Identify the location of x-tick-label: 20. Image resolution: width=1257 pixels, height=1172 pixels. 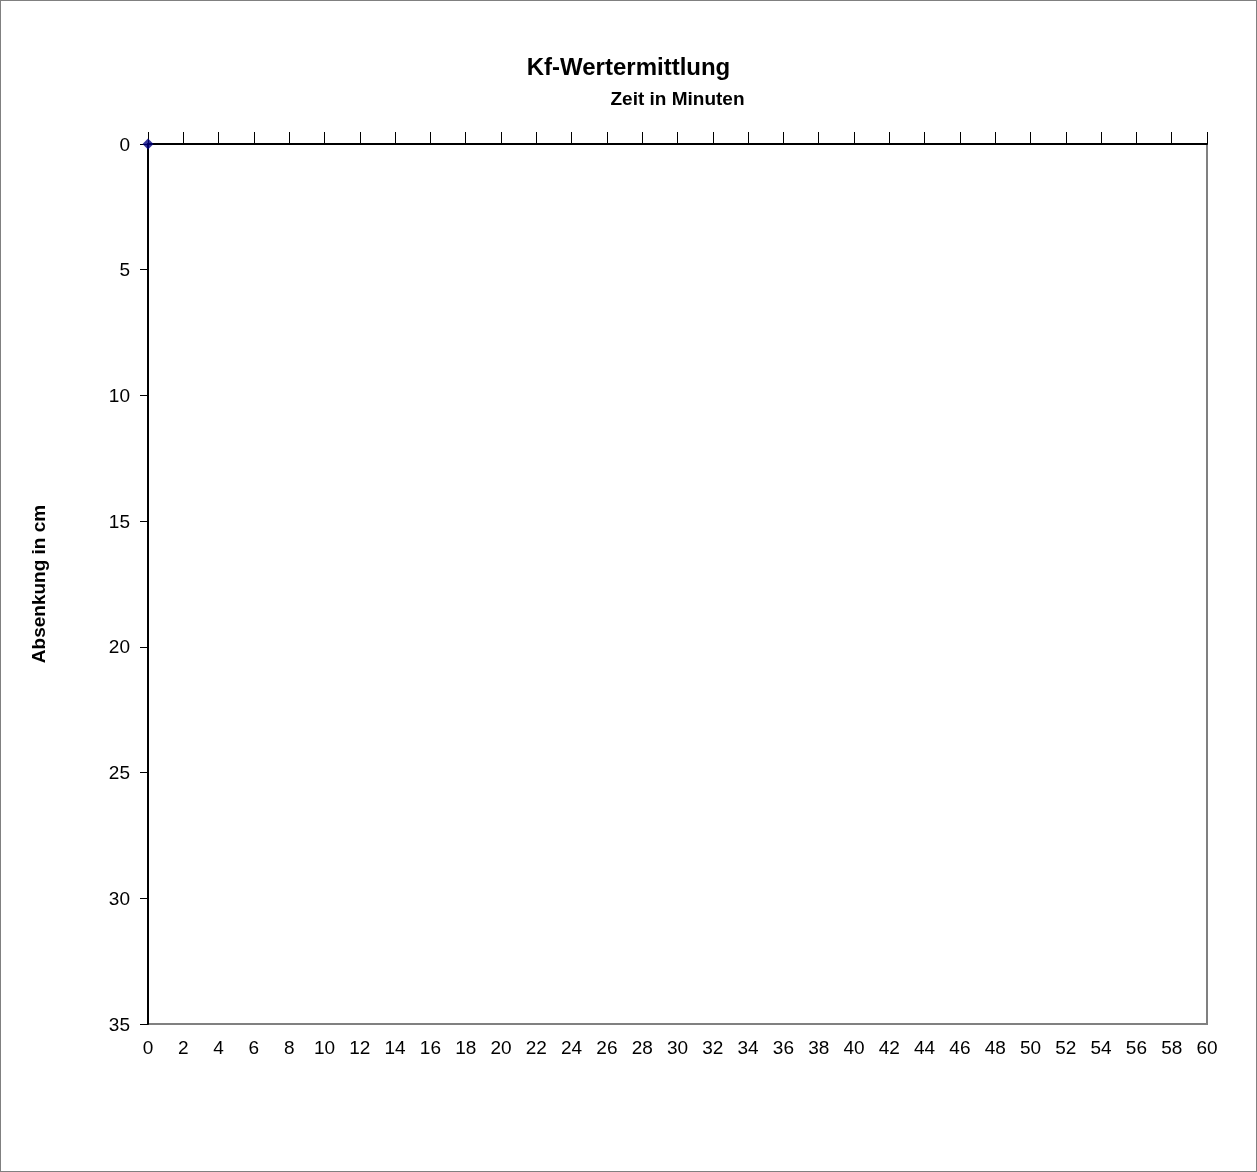
(501, 1047).